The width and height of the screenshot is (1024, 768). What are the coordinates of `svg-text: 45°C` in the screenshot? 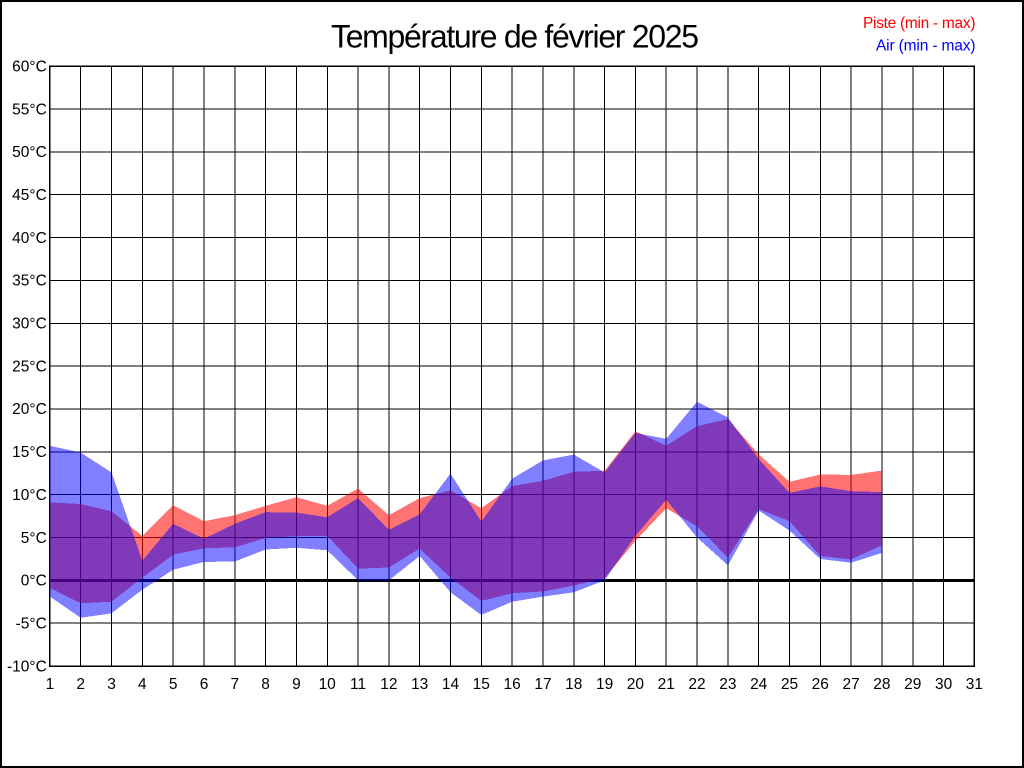 It's located at (29, 195).